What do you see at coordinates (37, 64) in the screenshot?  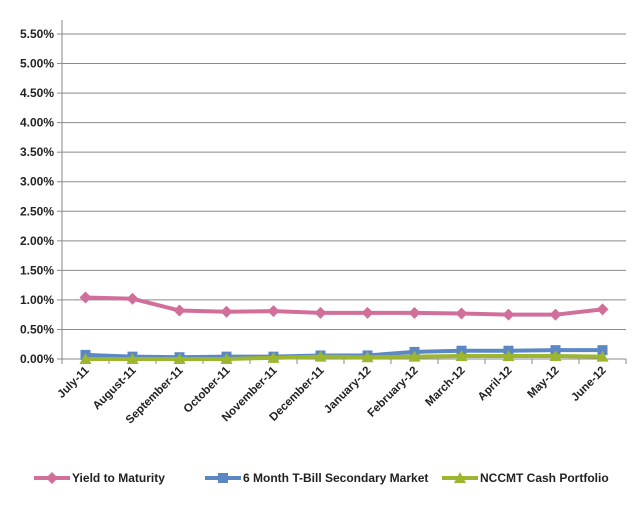 I see `y-tick-label: 5.00%` at bounding box center [37, 64].